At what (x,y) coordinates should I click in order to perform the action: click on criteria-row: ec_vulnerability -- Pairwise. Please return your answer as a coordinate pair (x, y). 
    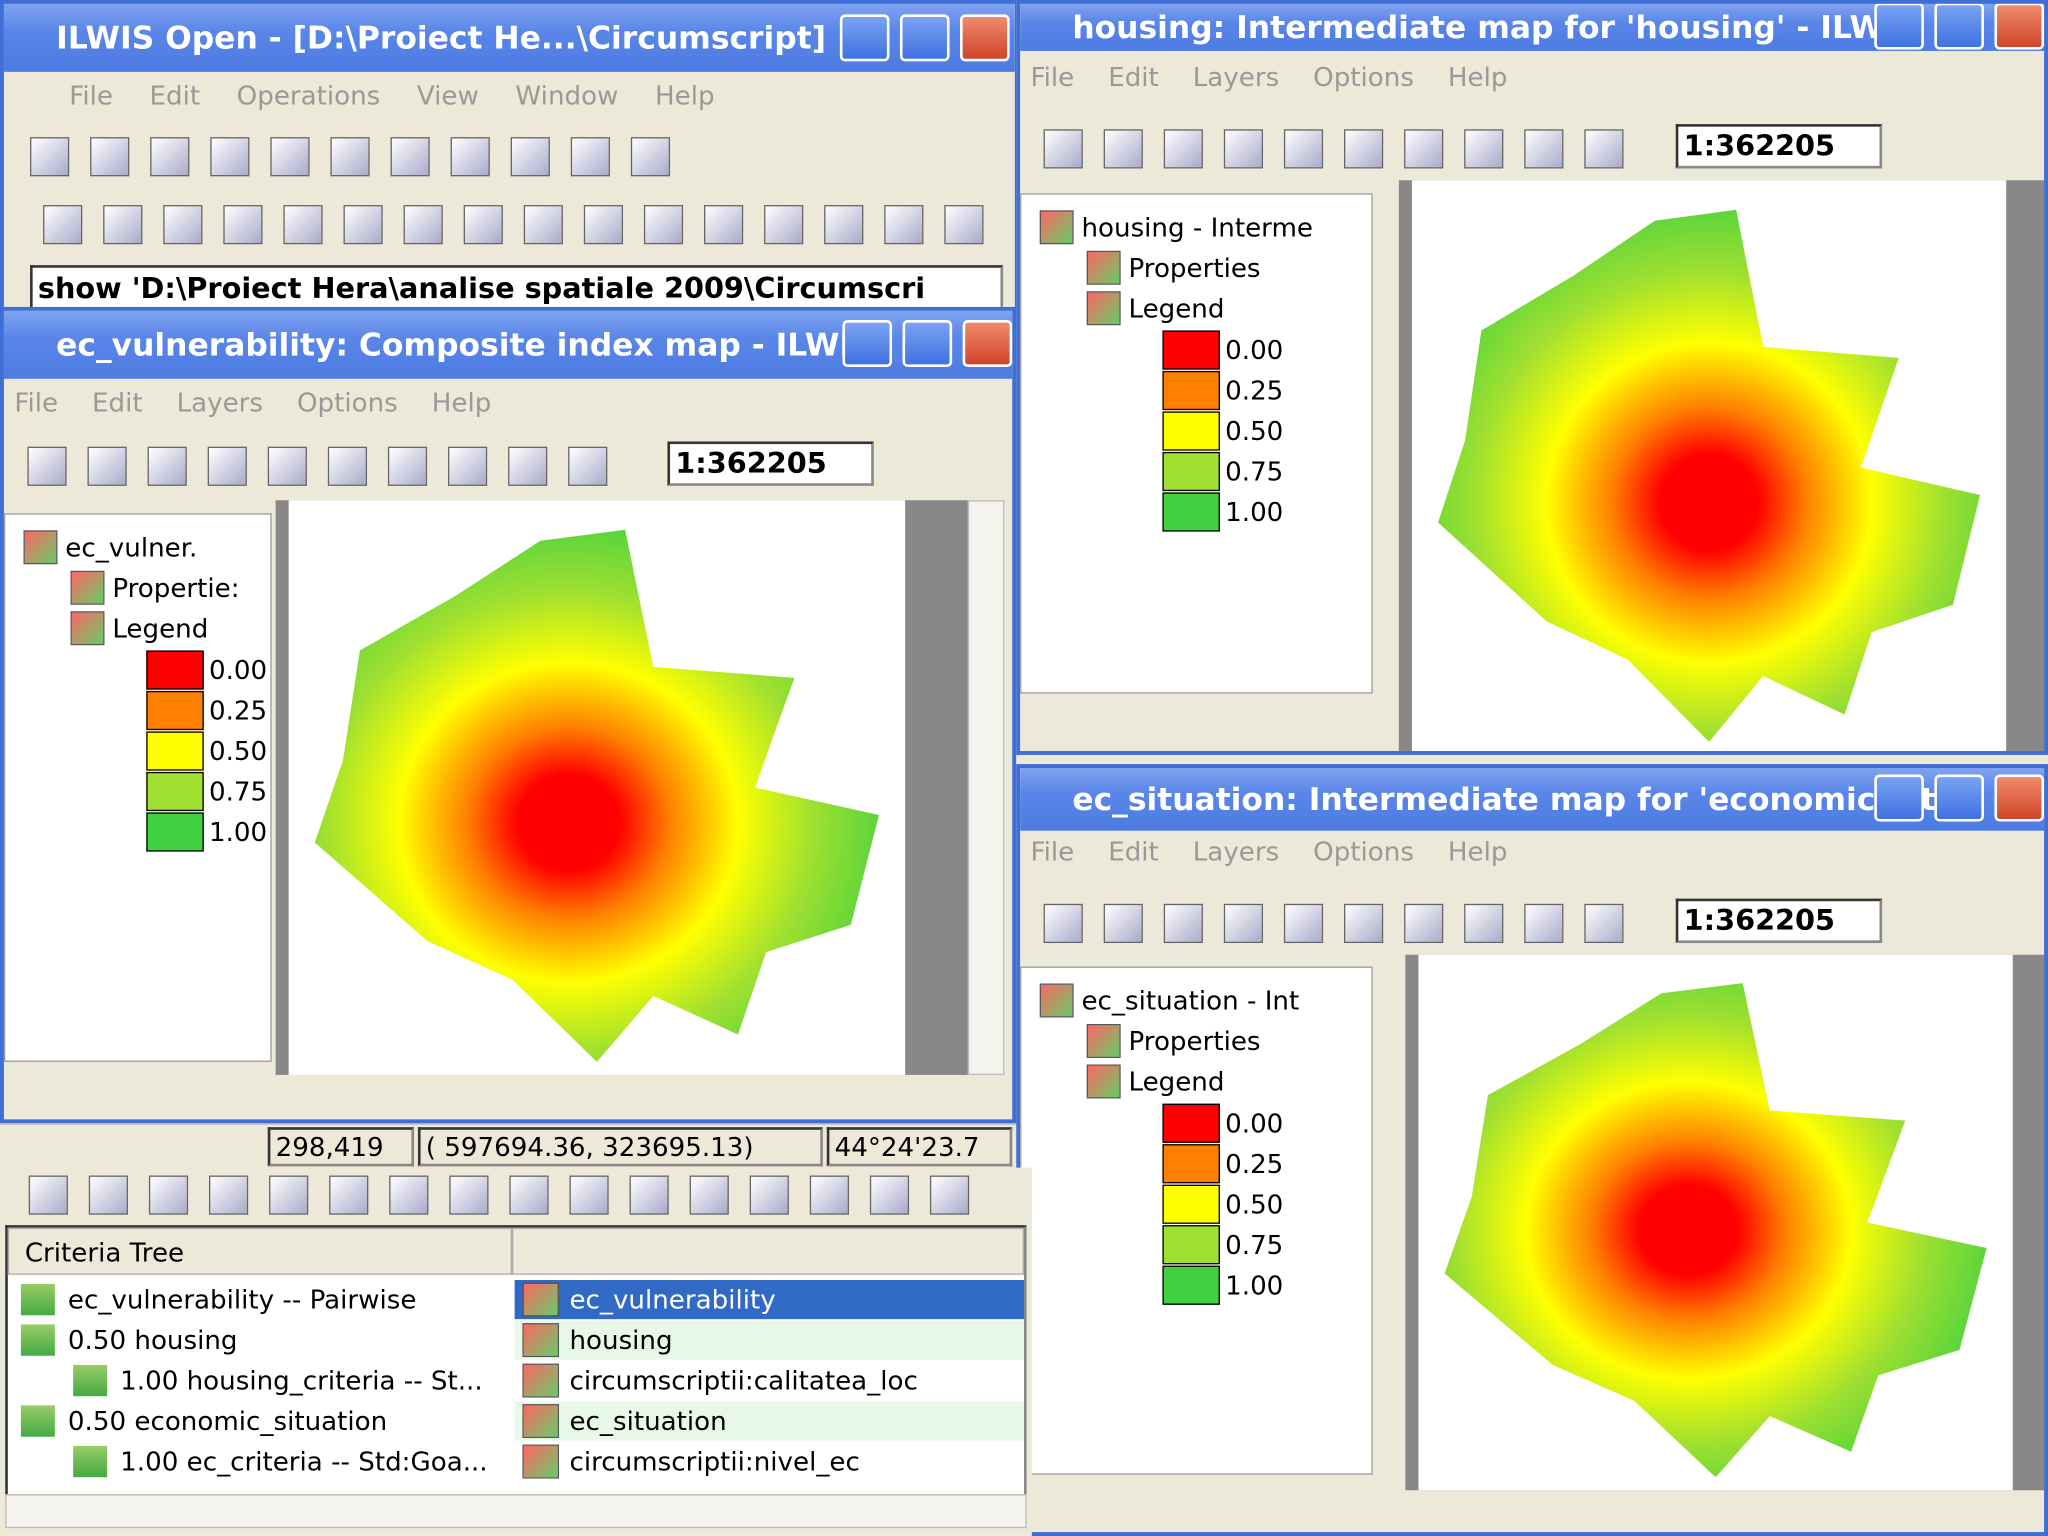
    Looking at the image, I should click on (218, 1299).